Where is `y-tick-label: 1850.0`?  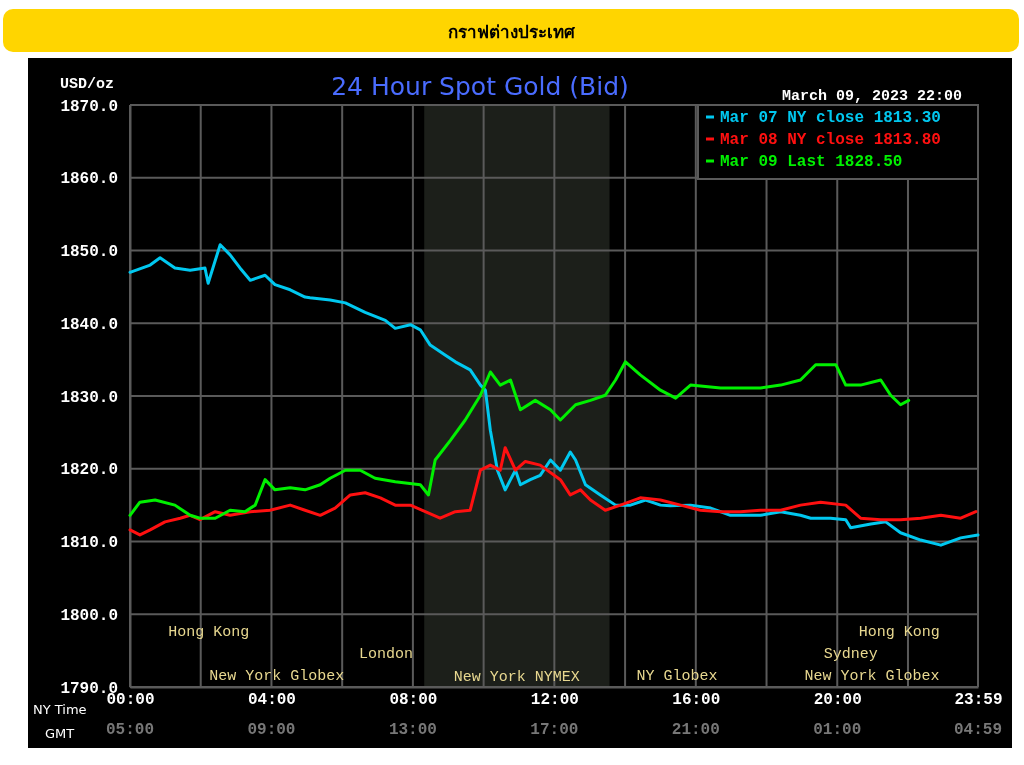 y-tick-label: 1850.0 is located at coordinates (89, 252).